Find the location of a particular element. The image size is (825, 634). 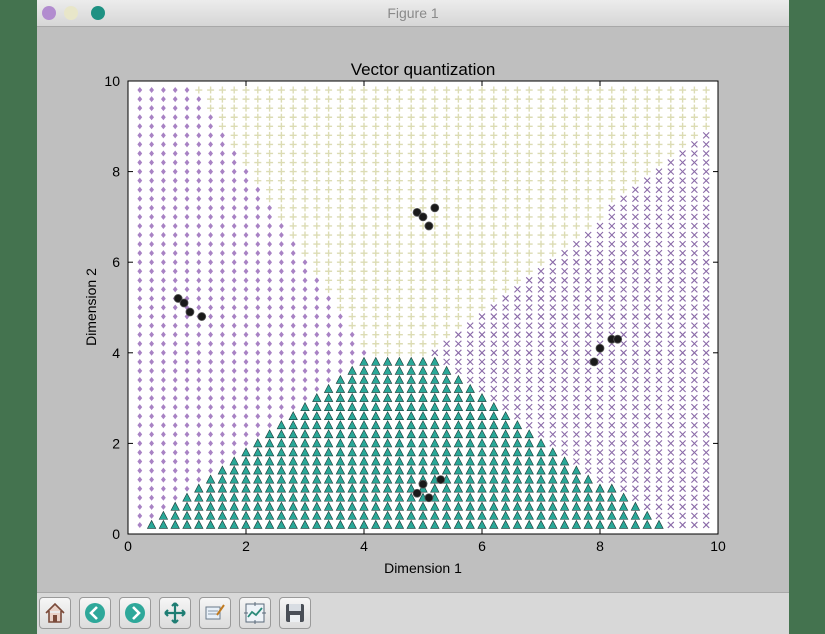

zoom-button is located at coordinates (215, 613).